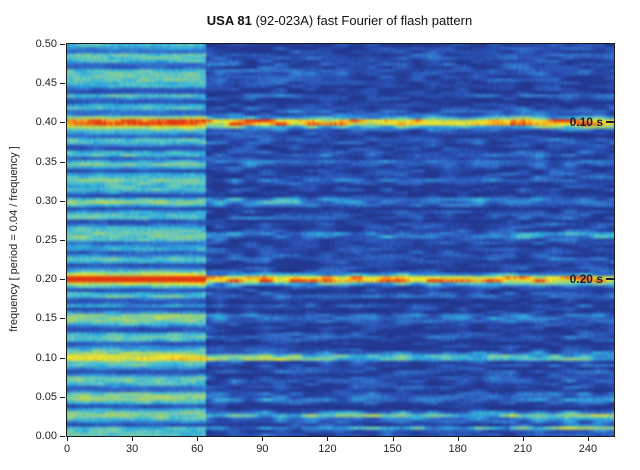  Describe the element at coordinates (392, 449) in the screenshot. I see `x-tick-label: 150` at that location.